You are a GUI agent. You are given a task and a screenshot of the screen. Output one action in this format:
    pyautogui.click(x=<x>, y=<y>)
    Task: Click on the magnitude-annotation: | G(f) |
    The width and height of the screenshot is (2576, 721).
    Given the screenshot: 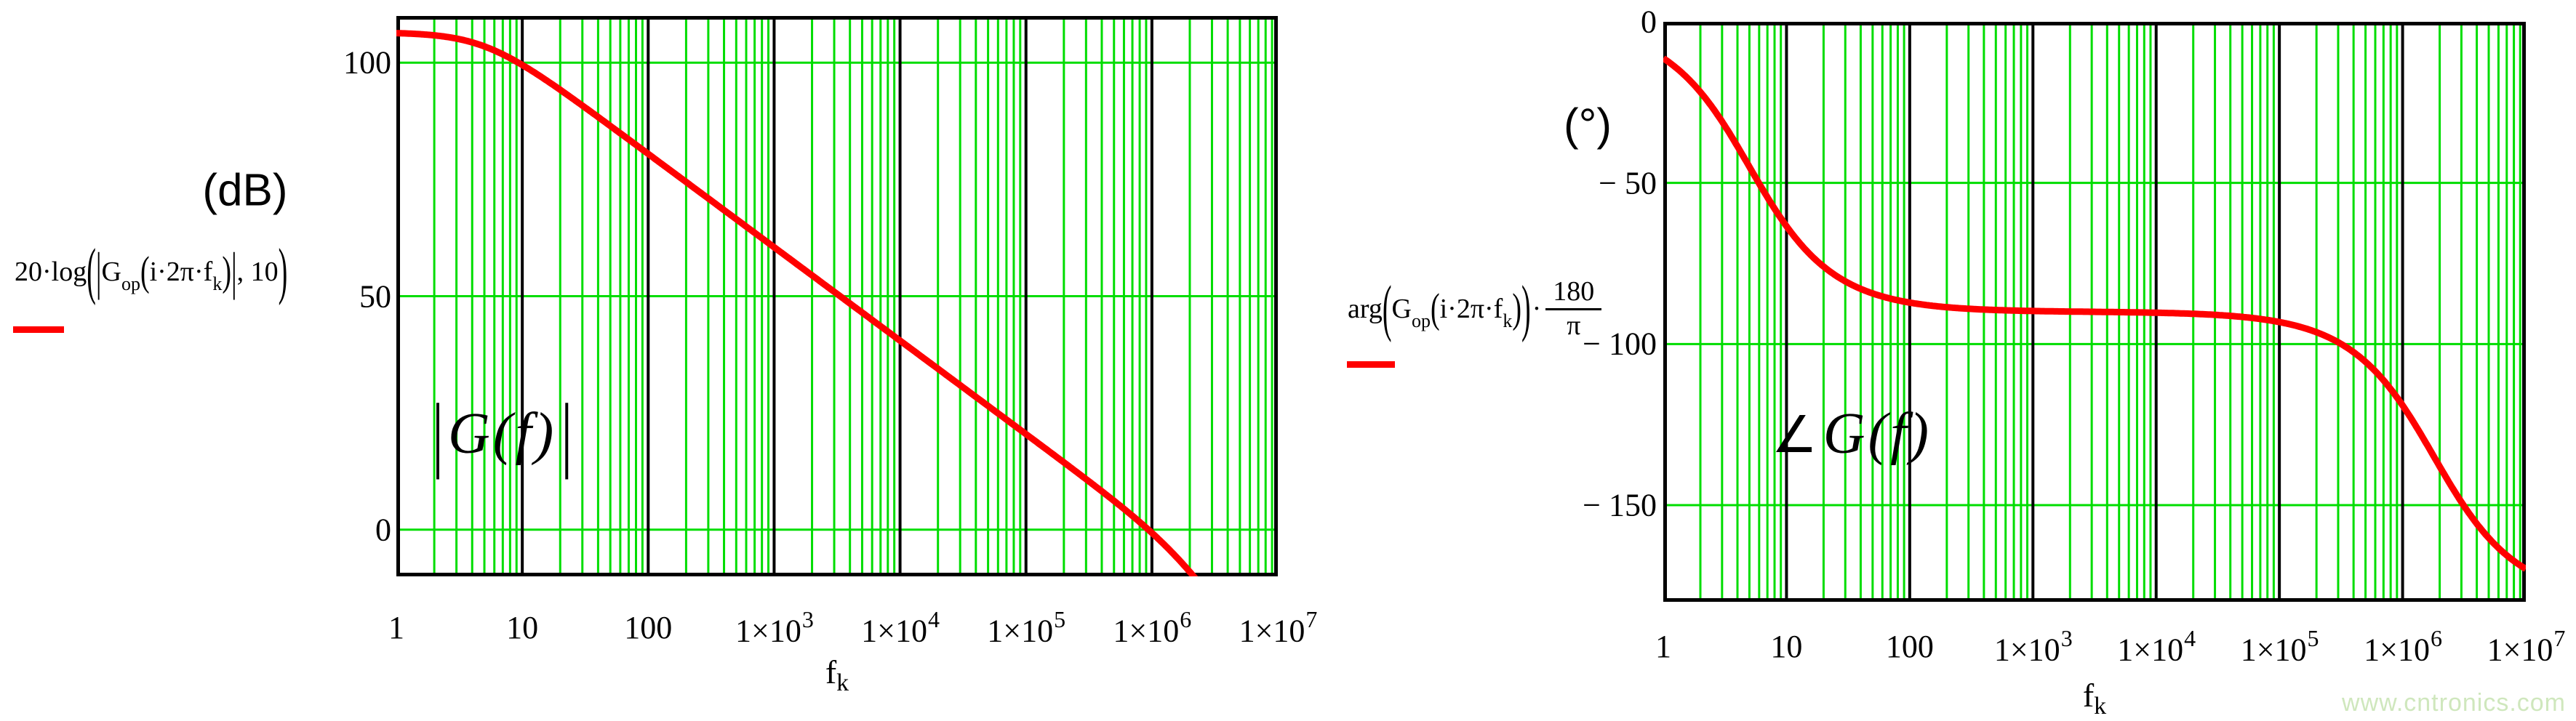 What is the action you would take?
    pyautogui.click(x=502, y=434)
    